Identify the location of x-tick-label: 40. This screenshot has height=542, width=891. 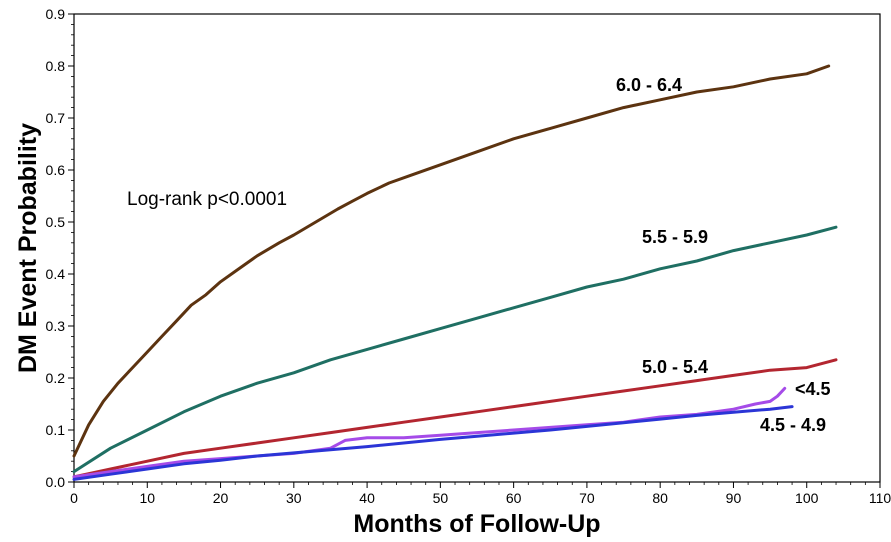
(367, 498).